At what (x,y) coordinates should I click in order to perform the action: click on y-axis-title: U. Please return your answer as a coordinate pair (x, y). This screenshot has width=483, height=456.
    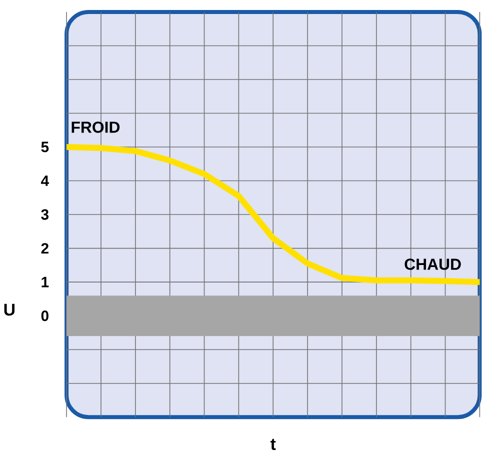
    Looking at the image, I should click on (9, 310).